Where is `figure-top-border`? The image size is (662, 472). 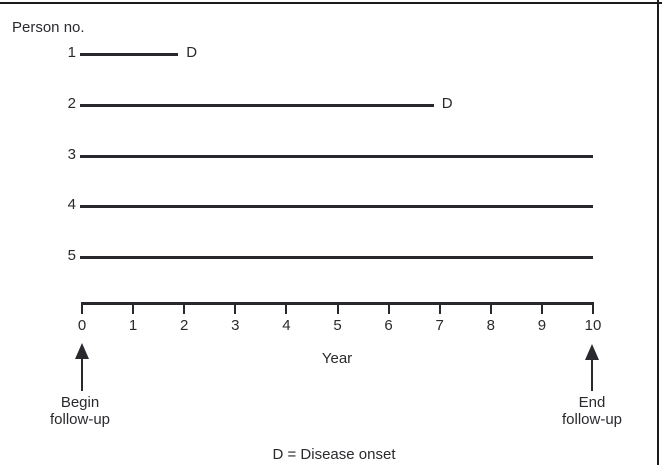 figure-top-border is located at coordinates (331, 3).